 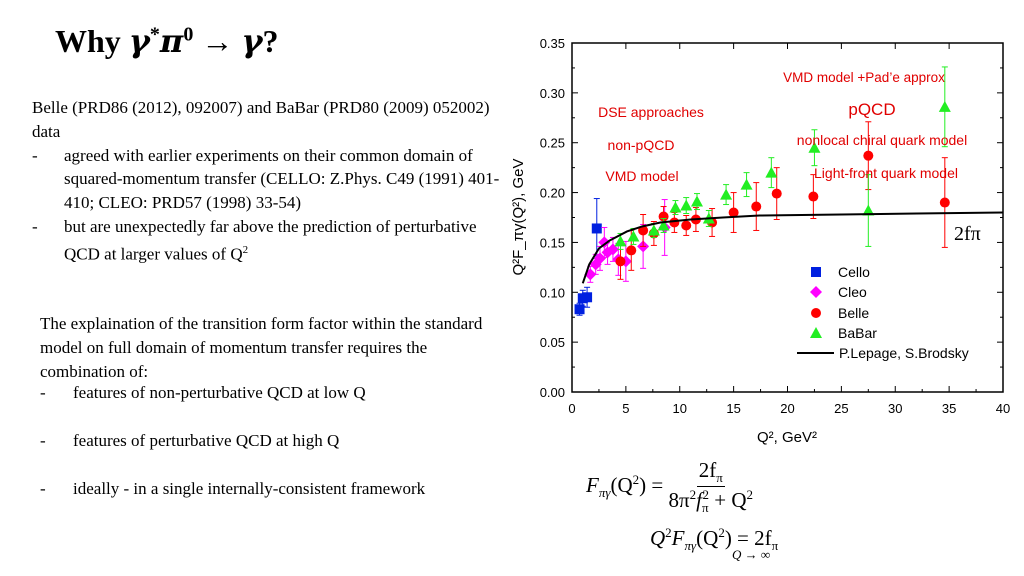 What do you see at coordinates (904, 353) in the screenshot?
I see `legend-label-p-lepage-s-brodsky: P.Lepage, S.Brodsky` at bounding box center [904, 353].